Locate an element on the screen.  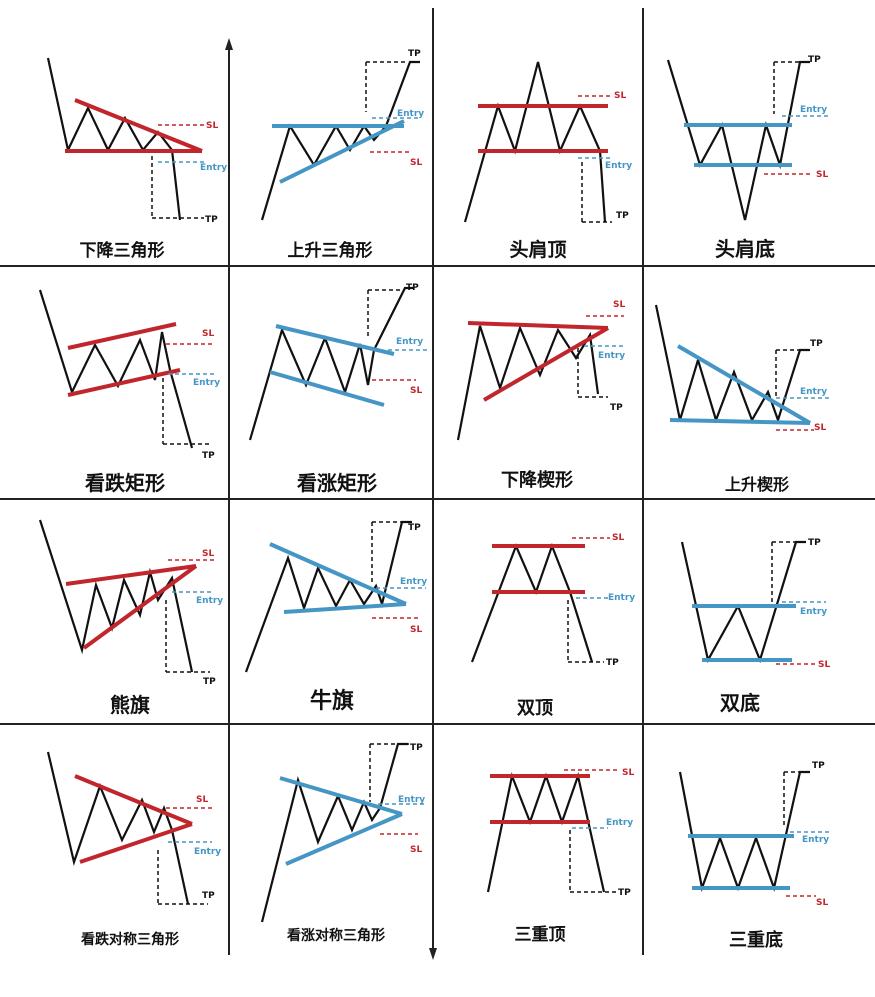
pattern-title: 双底 is located at coordinates (740, 703).